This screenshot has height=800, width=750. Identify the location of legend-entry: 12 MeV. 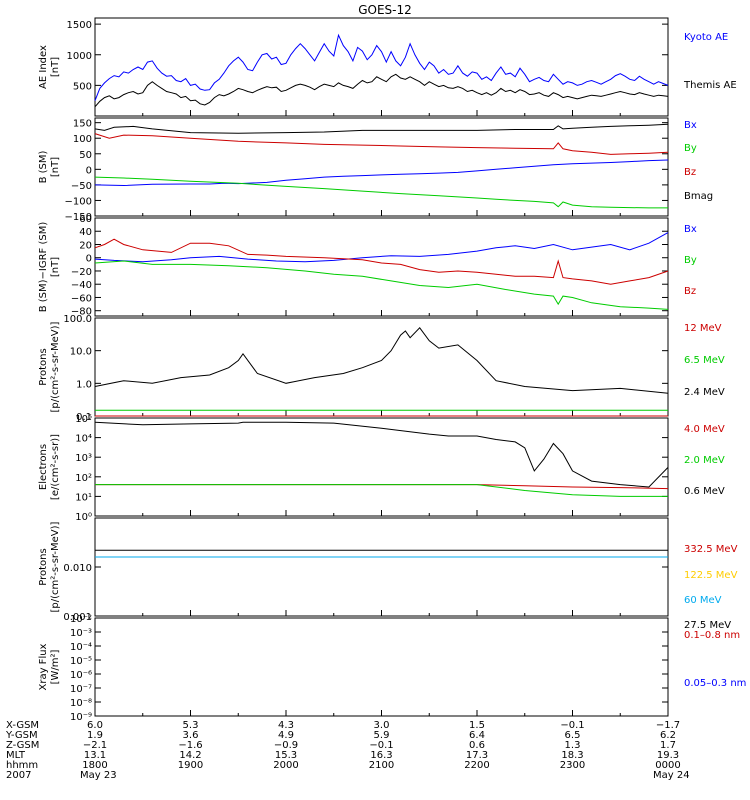
(703, 328).